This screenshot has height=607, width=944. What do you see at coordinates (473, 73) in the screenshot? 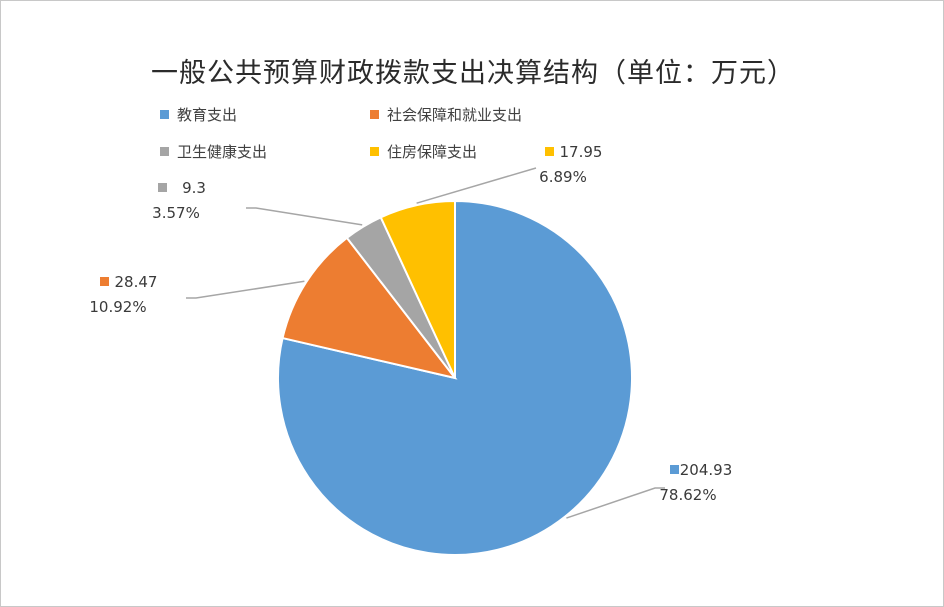
I see `chart-title: 一般公共预算财政拨款支出决算结构（单位：万元）` at bounding box center [473, 73].